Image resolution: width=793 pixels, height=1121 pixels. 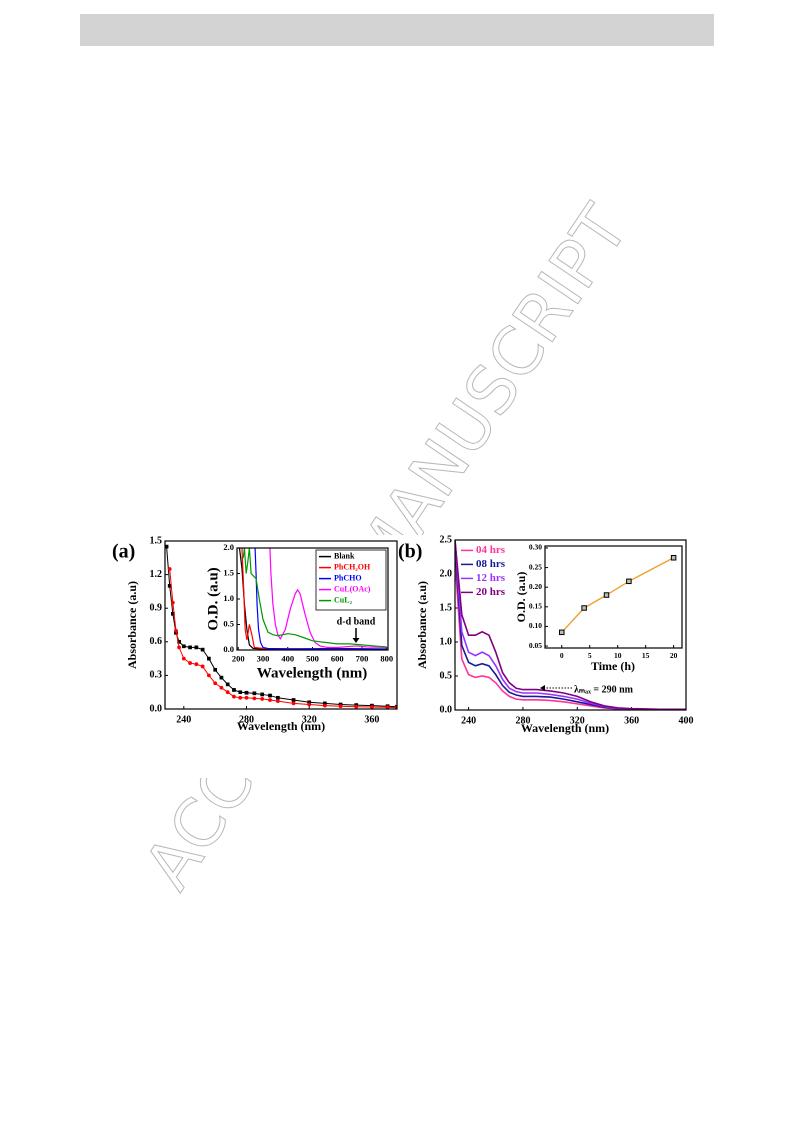 I want to click on header-bar, so click(x=397, y=30).